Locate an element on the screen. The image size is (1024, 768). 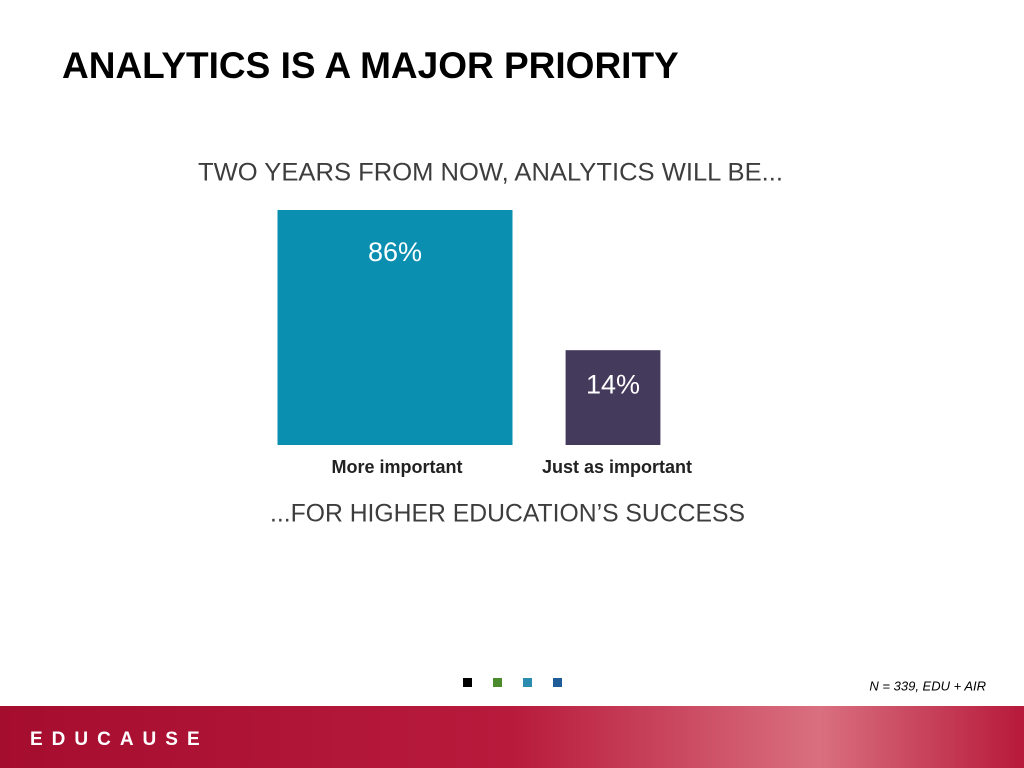
footer-band is located at coordinates (512, 737).